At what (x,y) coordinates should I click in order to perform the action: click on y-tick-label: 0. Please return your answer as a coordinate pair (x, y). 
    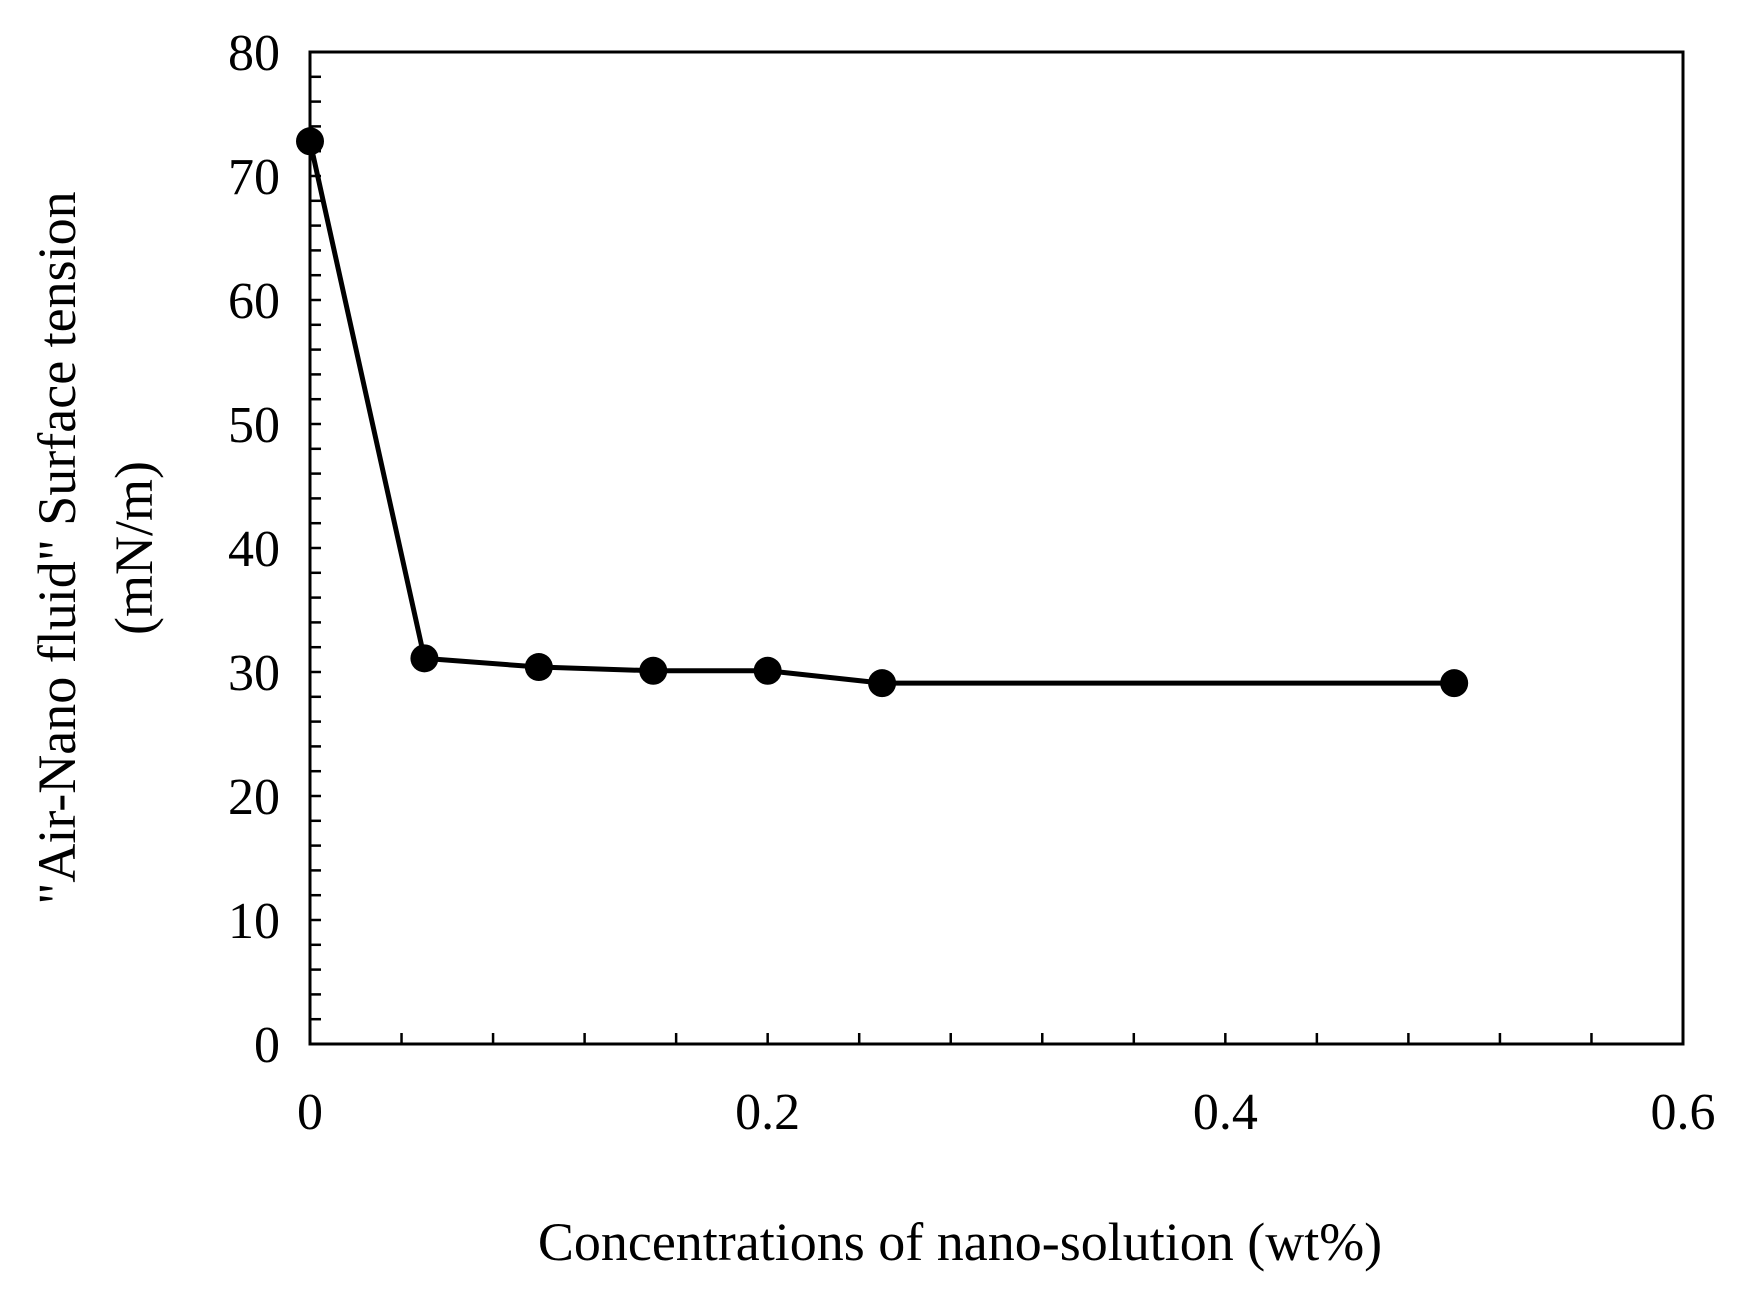
    Looking at the image, I should click on (267, 1045).